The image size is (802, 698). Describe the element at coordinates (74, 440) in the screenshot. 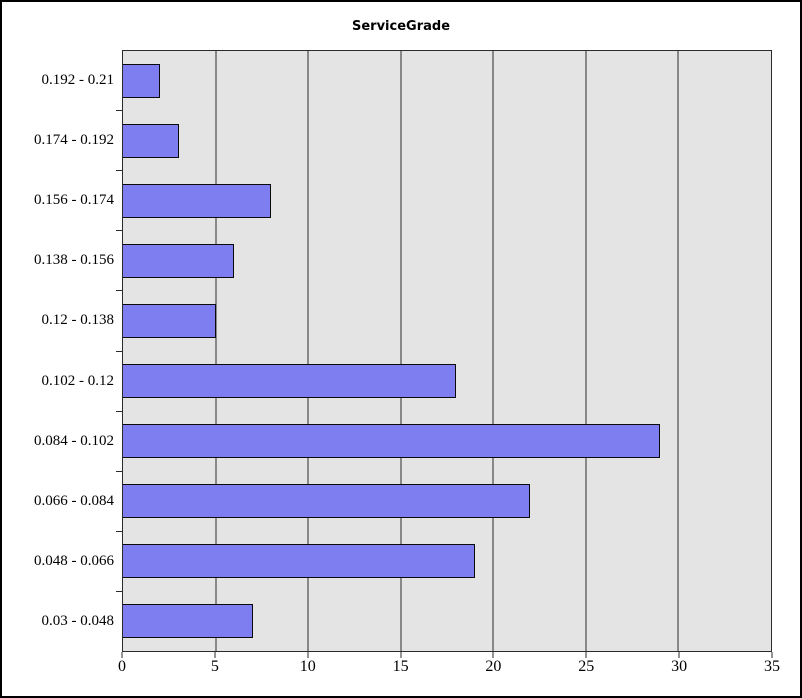

I see `y-axis-label: 0.084 - 0.102` at that location.